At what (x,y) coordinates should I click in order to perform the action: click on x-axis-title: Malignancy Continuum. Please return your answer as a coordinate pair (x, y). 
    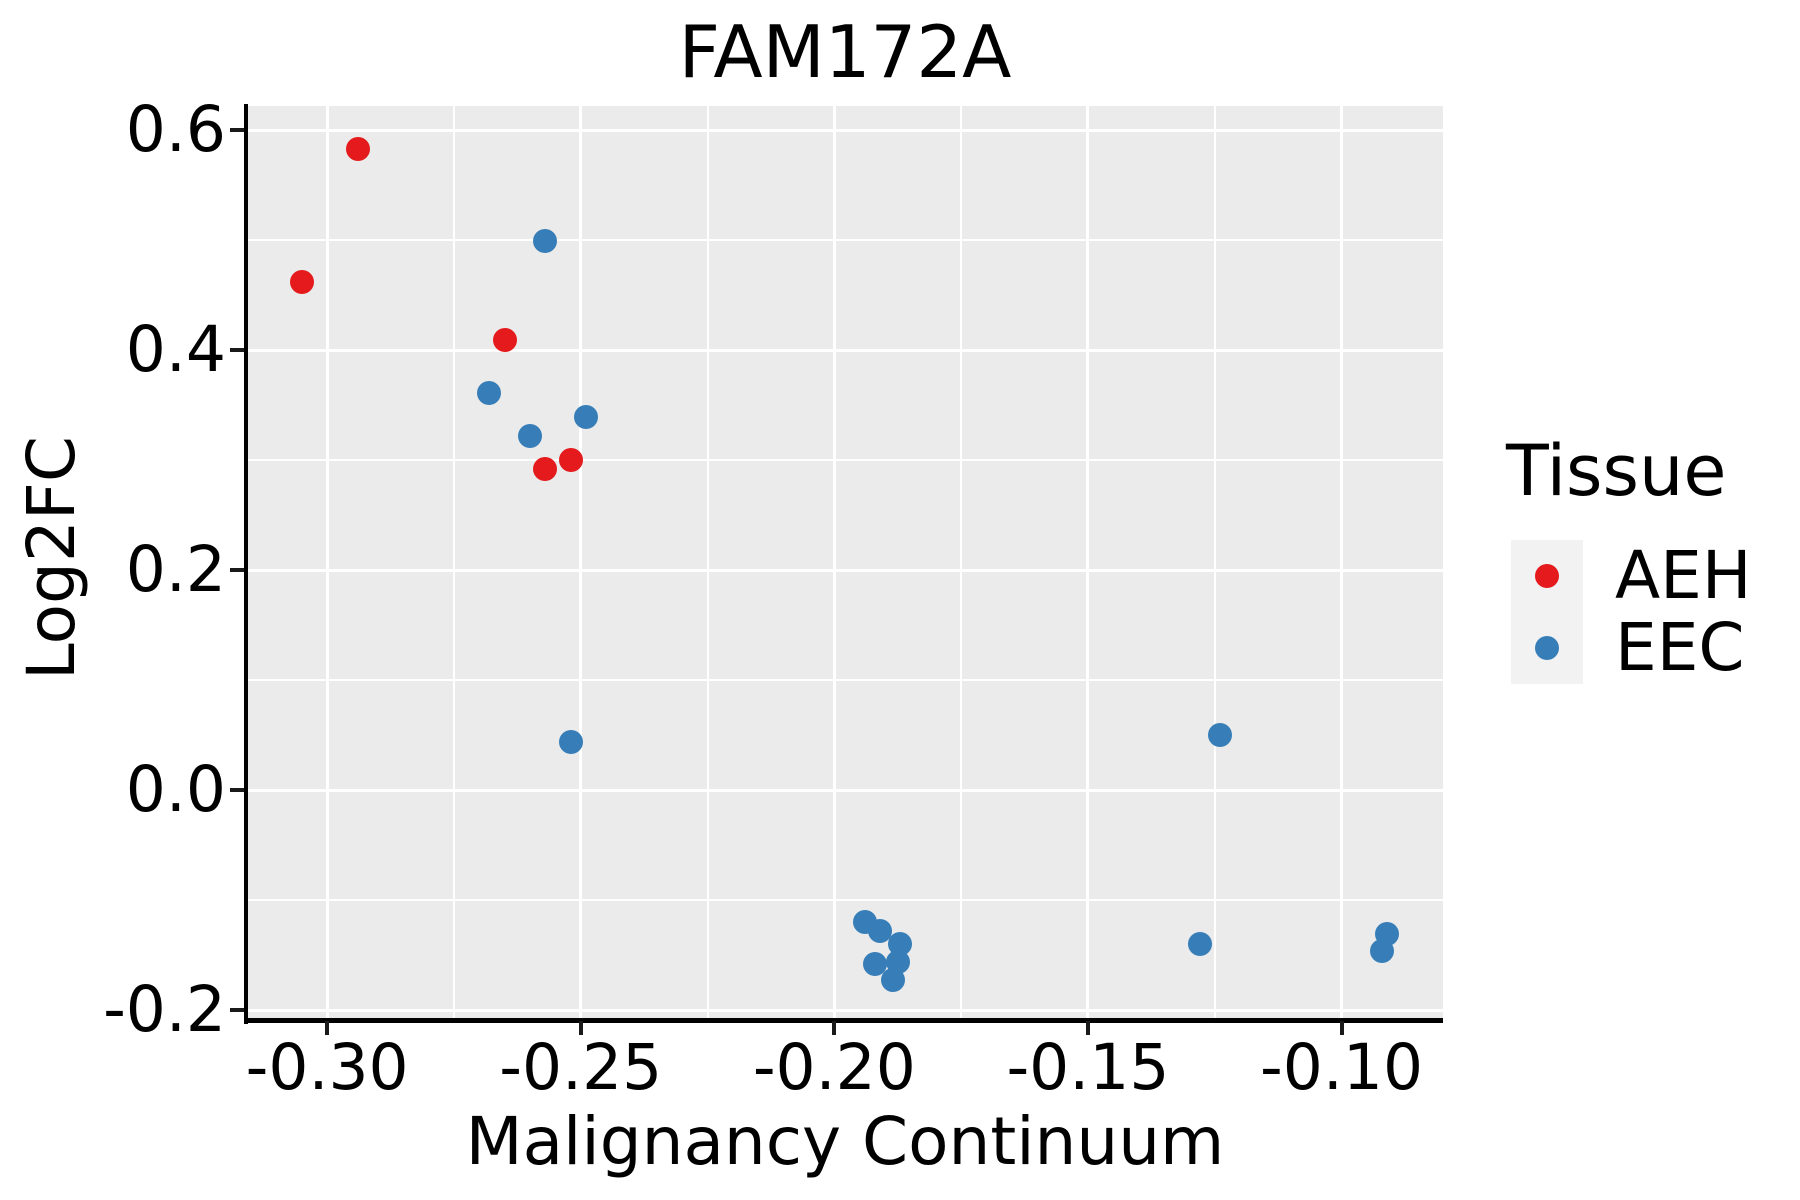
    Looking at the image, I should click on (845, 1141).